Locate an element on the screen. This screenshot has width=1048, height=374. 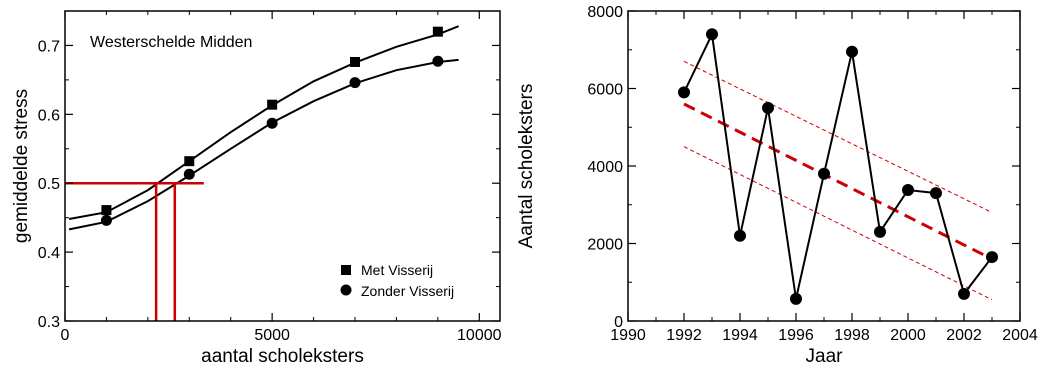
x-tick-label: 5000 is located at coordinates (272, 335).